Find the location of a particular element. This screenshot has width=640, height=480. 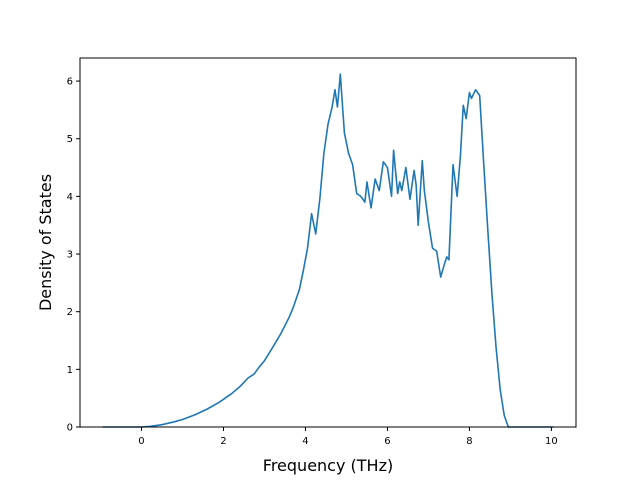

y-tick-label: 1 is located at coordinates (70, 370).